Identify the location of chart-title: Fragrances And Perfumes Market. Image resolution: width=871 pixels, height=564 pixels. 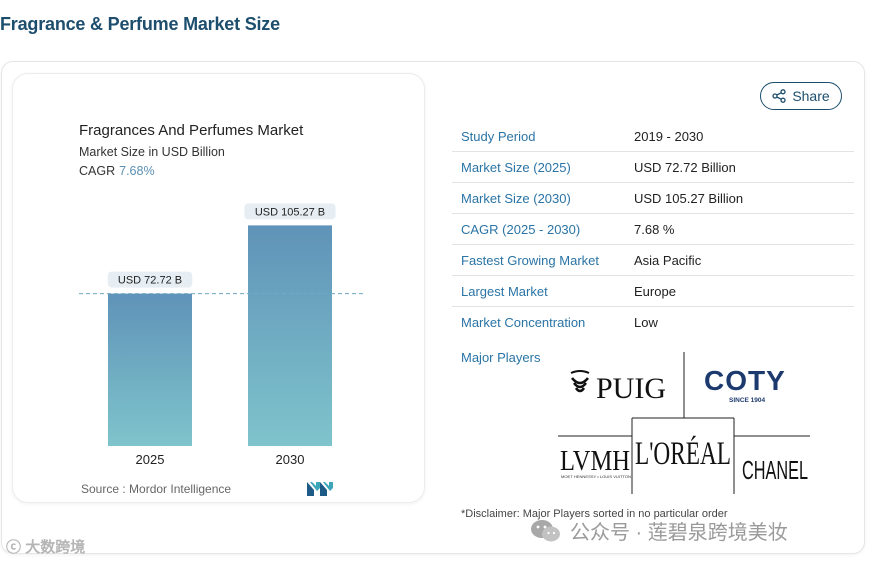
(191, 130).